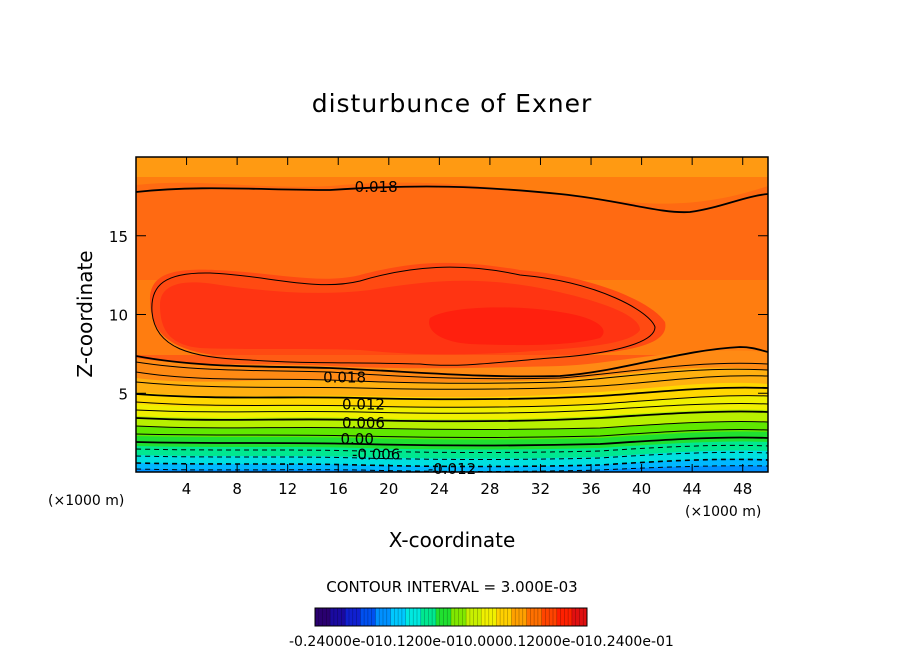 The image size is (904, 654). I want to click on contour-label-4: 0.00, so click(356, 439).